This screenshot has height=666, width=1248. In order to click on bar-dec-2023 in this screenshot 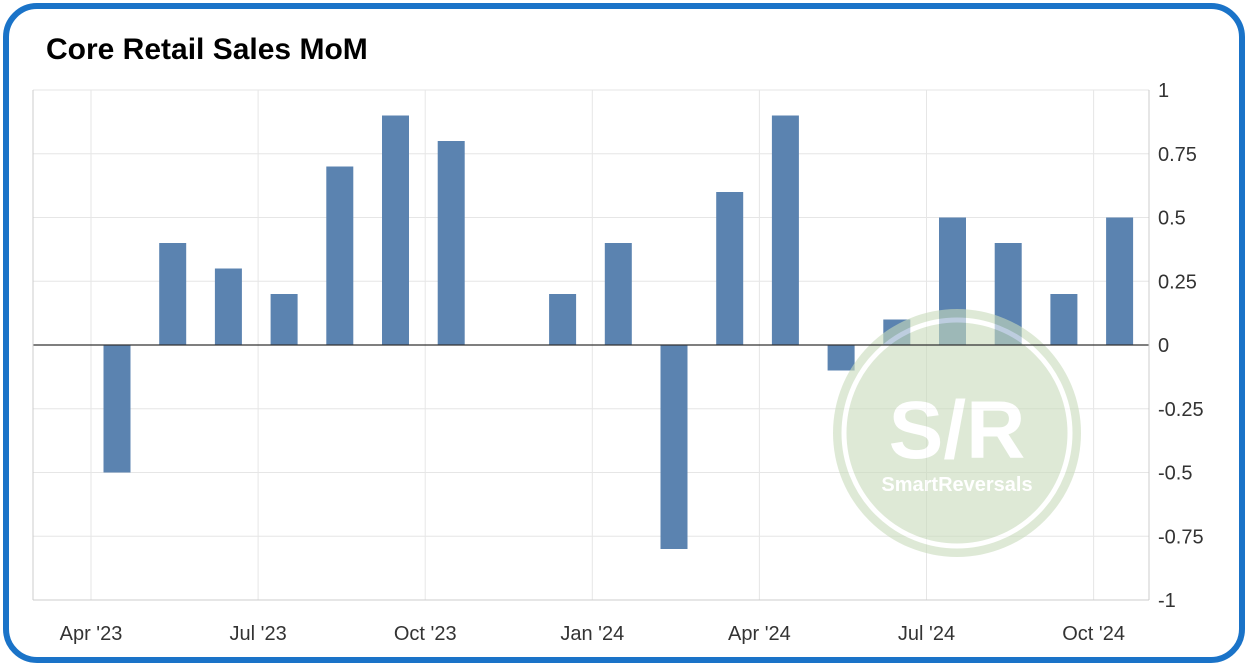, I will do `click(563, 319)`.